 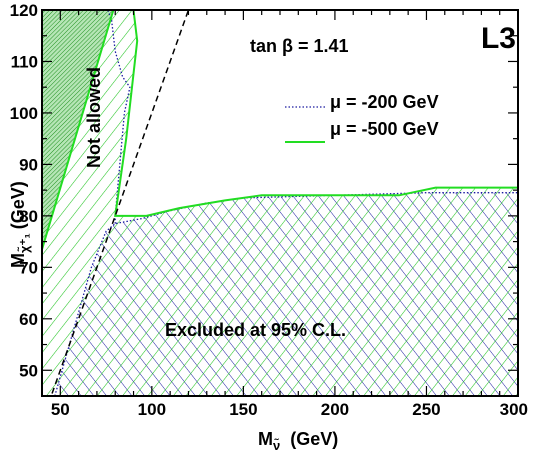 I want to click on legend-label-mu-500: μ = -500 GeV, so click(x=384, y=129).